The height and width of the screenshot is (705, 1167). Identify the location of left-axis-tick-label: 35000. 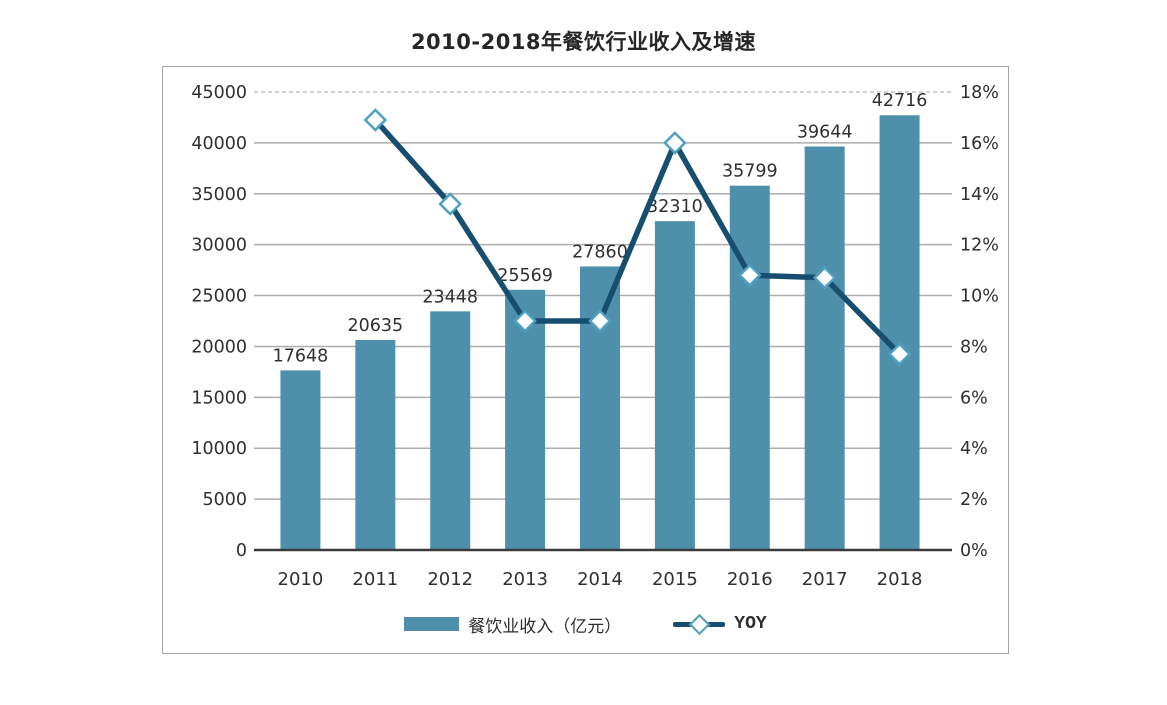
(219, 195).